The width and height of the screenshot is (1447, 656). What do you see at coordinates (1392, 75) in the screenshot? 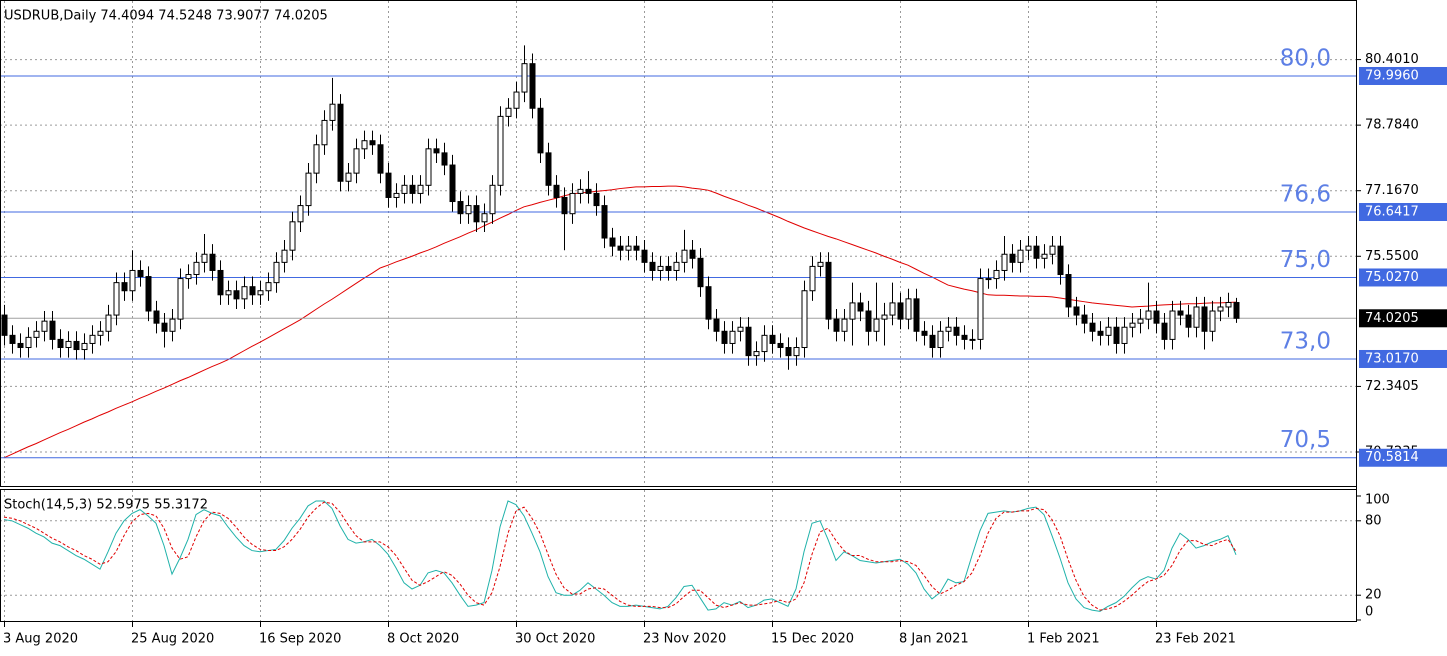
I see `level-price-label: 79.9960` at bounding box center [1392, 75].